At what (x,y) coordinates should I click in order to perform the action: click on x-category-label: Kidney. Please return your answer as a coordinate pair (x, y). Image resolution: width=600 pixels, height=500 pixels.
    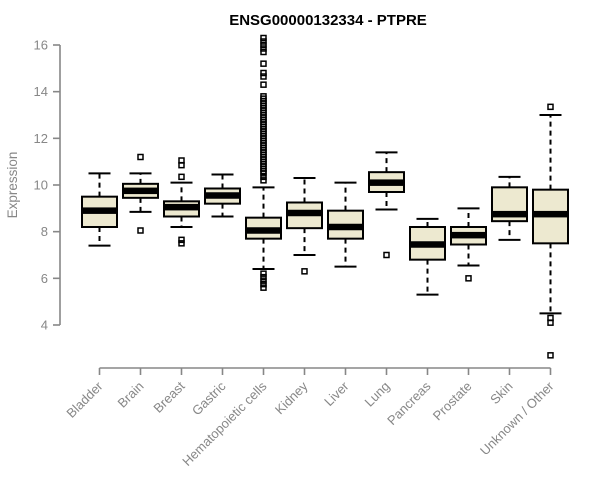
    Looking at the image, I should click on (291, 397).